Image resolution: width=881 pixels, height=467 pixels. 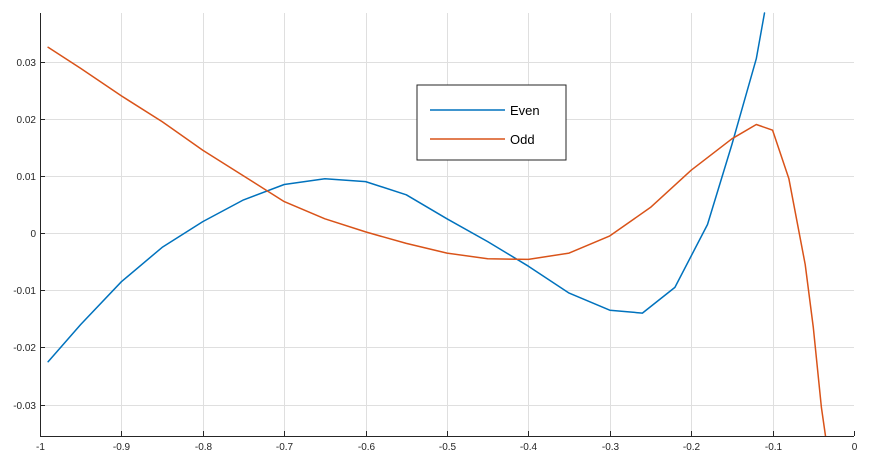 What do you see at coordinates (40, 447) in the screenshot?
I see `x-tick-label: -1` at bounding box center [40, 447].